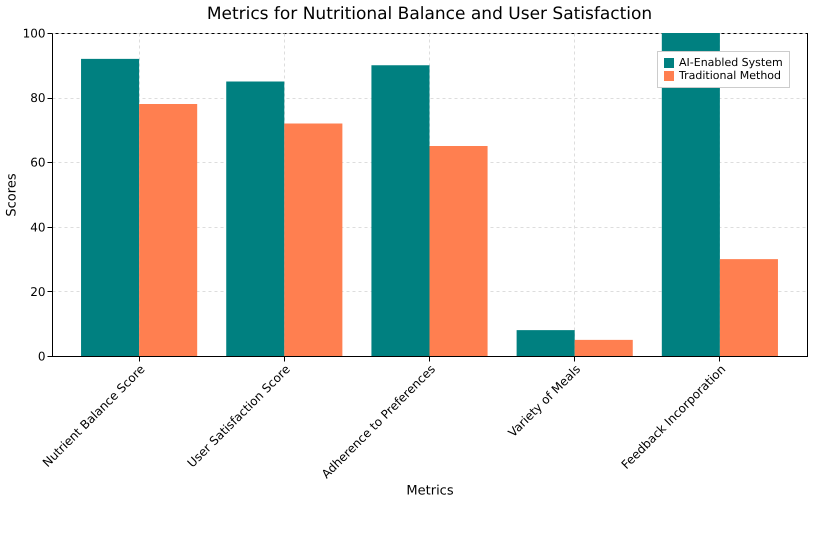 The height and width of the screenshot is (546, 833). I want to click on legend-label: Traditional Method, so click(730, 75).